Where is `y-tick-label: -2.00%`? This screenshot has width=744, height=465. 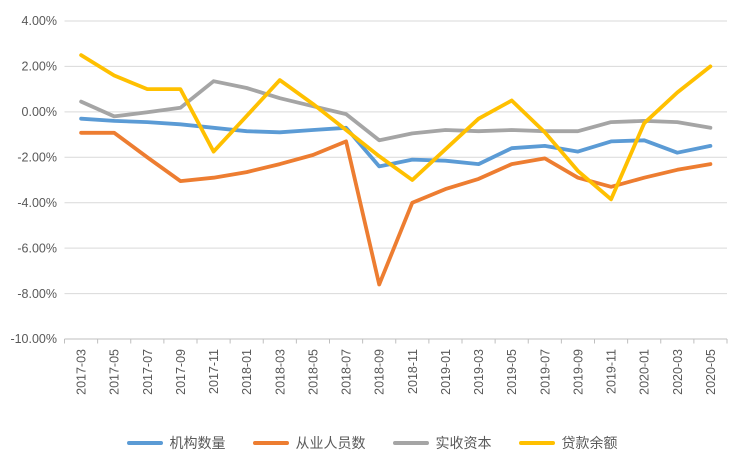 y-tick-label: -2.00% is located at coordinates (37, 157).